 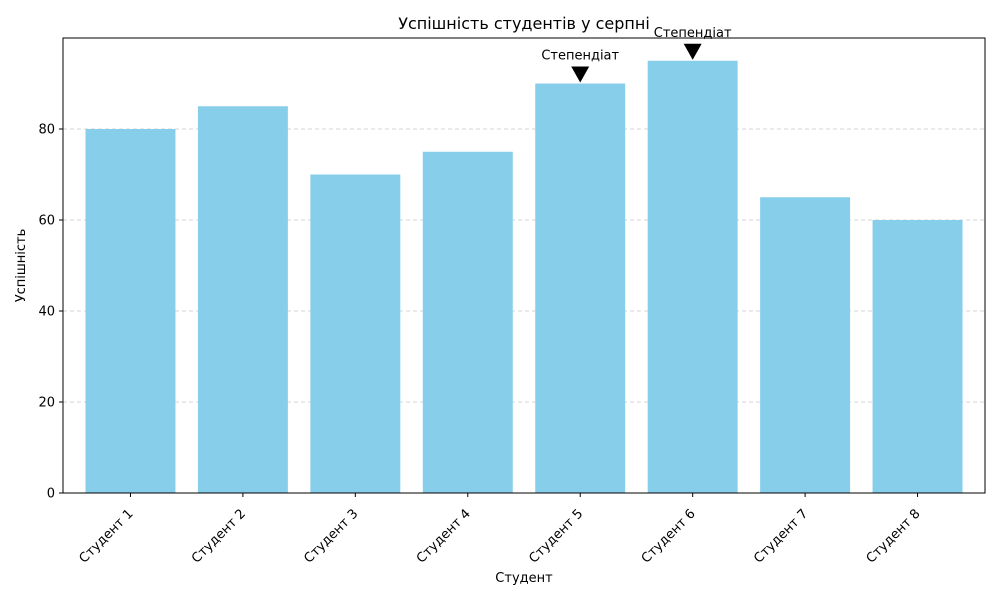 I want to click on y-tick-label: 0, so click(x=51, y=494).